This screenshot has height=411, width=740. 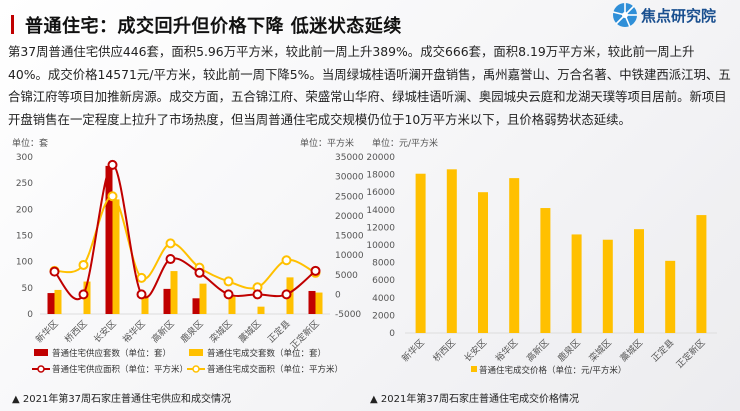 What do you see at coordinates (24, 184) in the screenshot?
I see `y-tick-left: 250` at bounding box center [24, 184].